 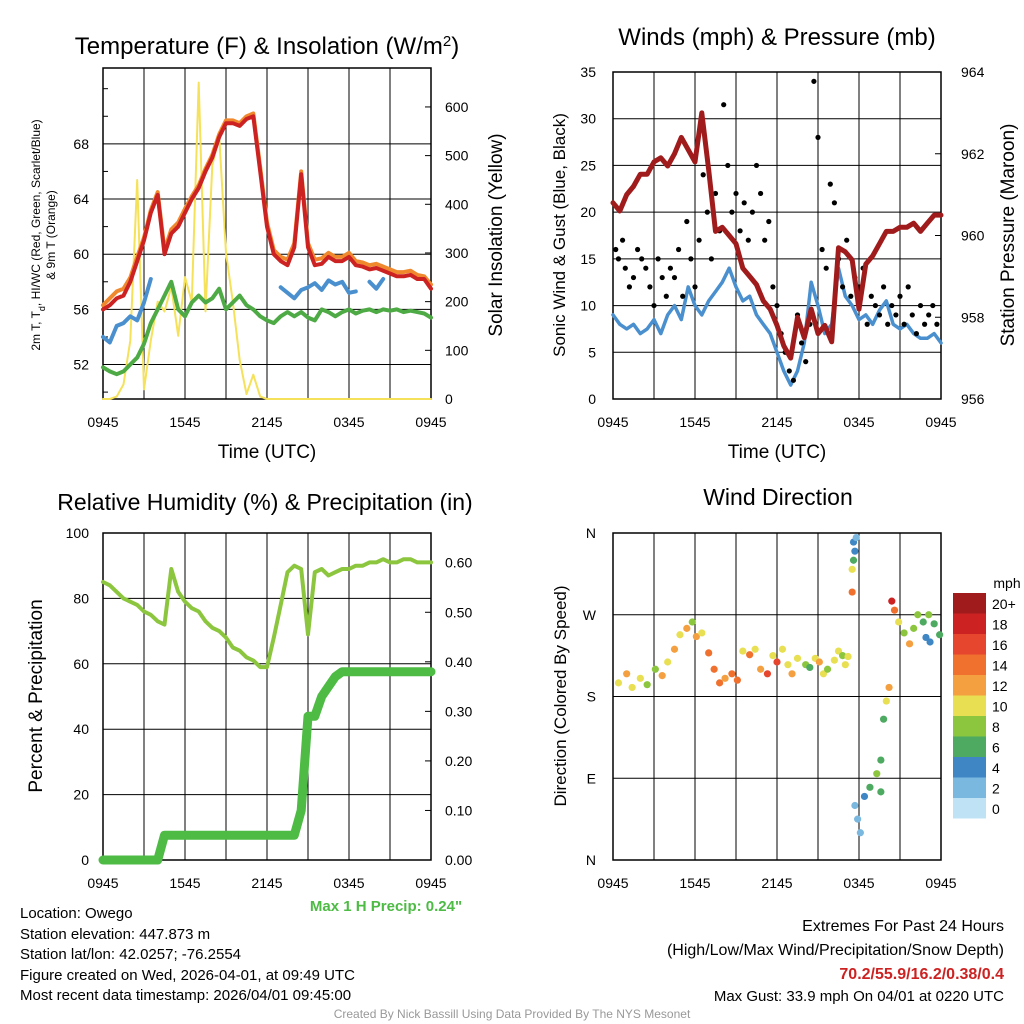 What do you see at coordinates (996, 748) in the screenshot?
I see `legend-label: 6` at bounding box center [996, 748].